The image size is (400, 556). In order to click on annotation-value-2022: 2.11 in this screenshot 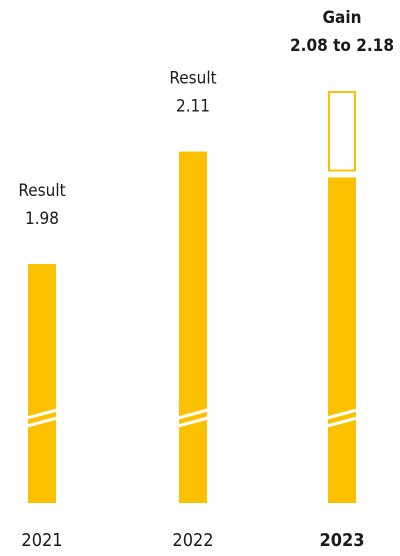, I will do `click(193, 107)`.